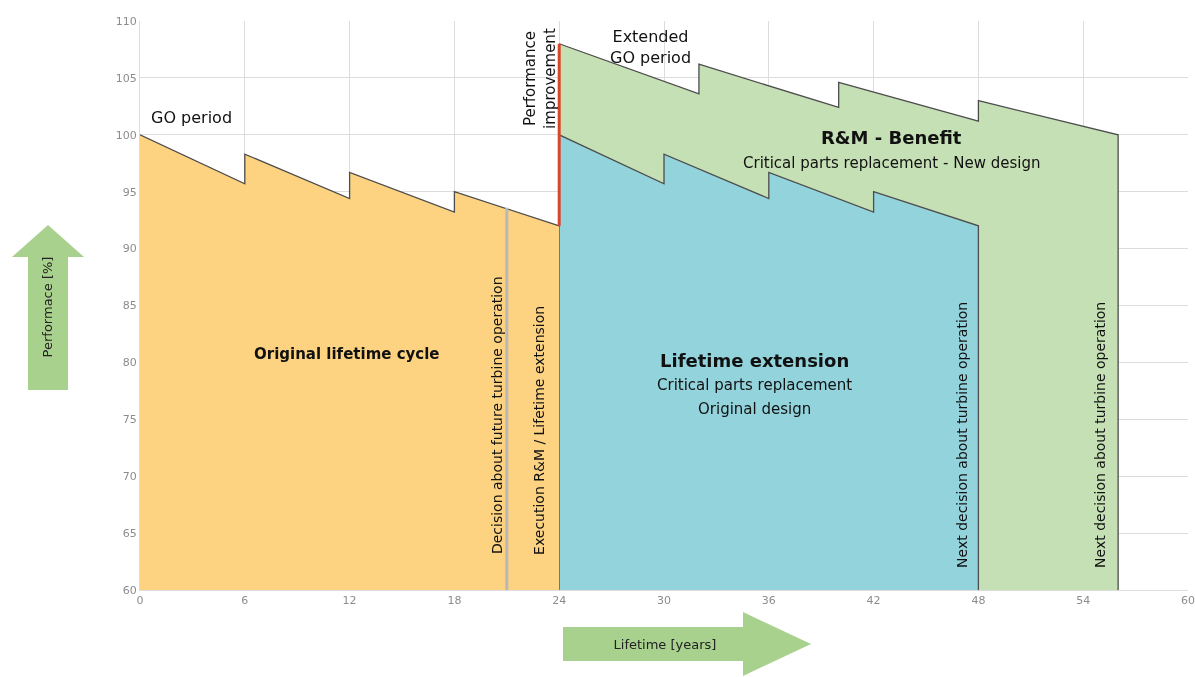 This screenshot has width=1195, height=677. Describe the element at coordinates (454, 601) in the screenshot. I see `x-tick-label: 18` at that location.